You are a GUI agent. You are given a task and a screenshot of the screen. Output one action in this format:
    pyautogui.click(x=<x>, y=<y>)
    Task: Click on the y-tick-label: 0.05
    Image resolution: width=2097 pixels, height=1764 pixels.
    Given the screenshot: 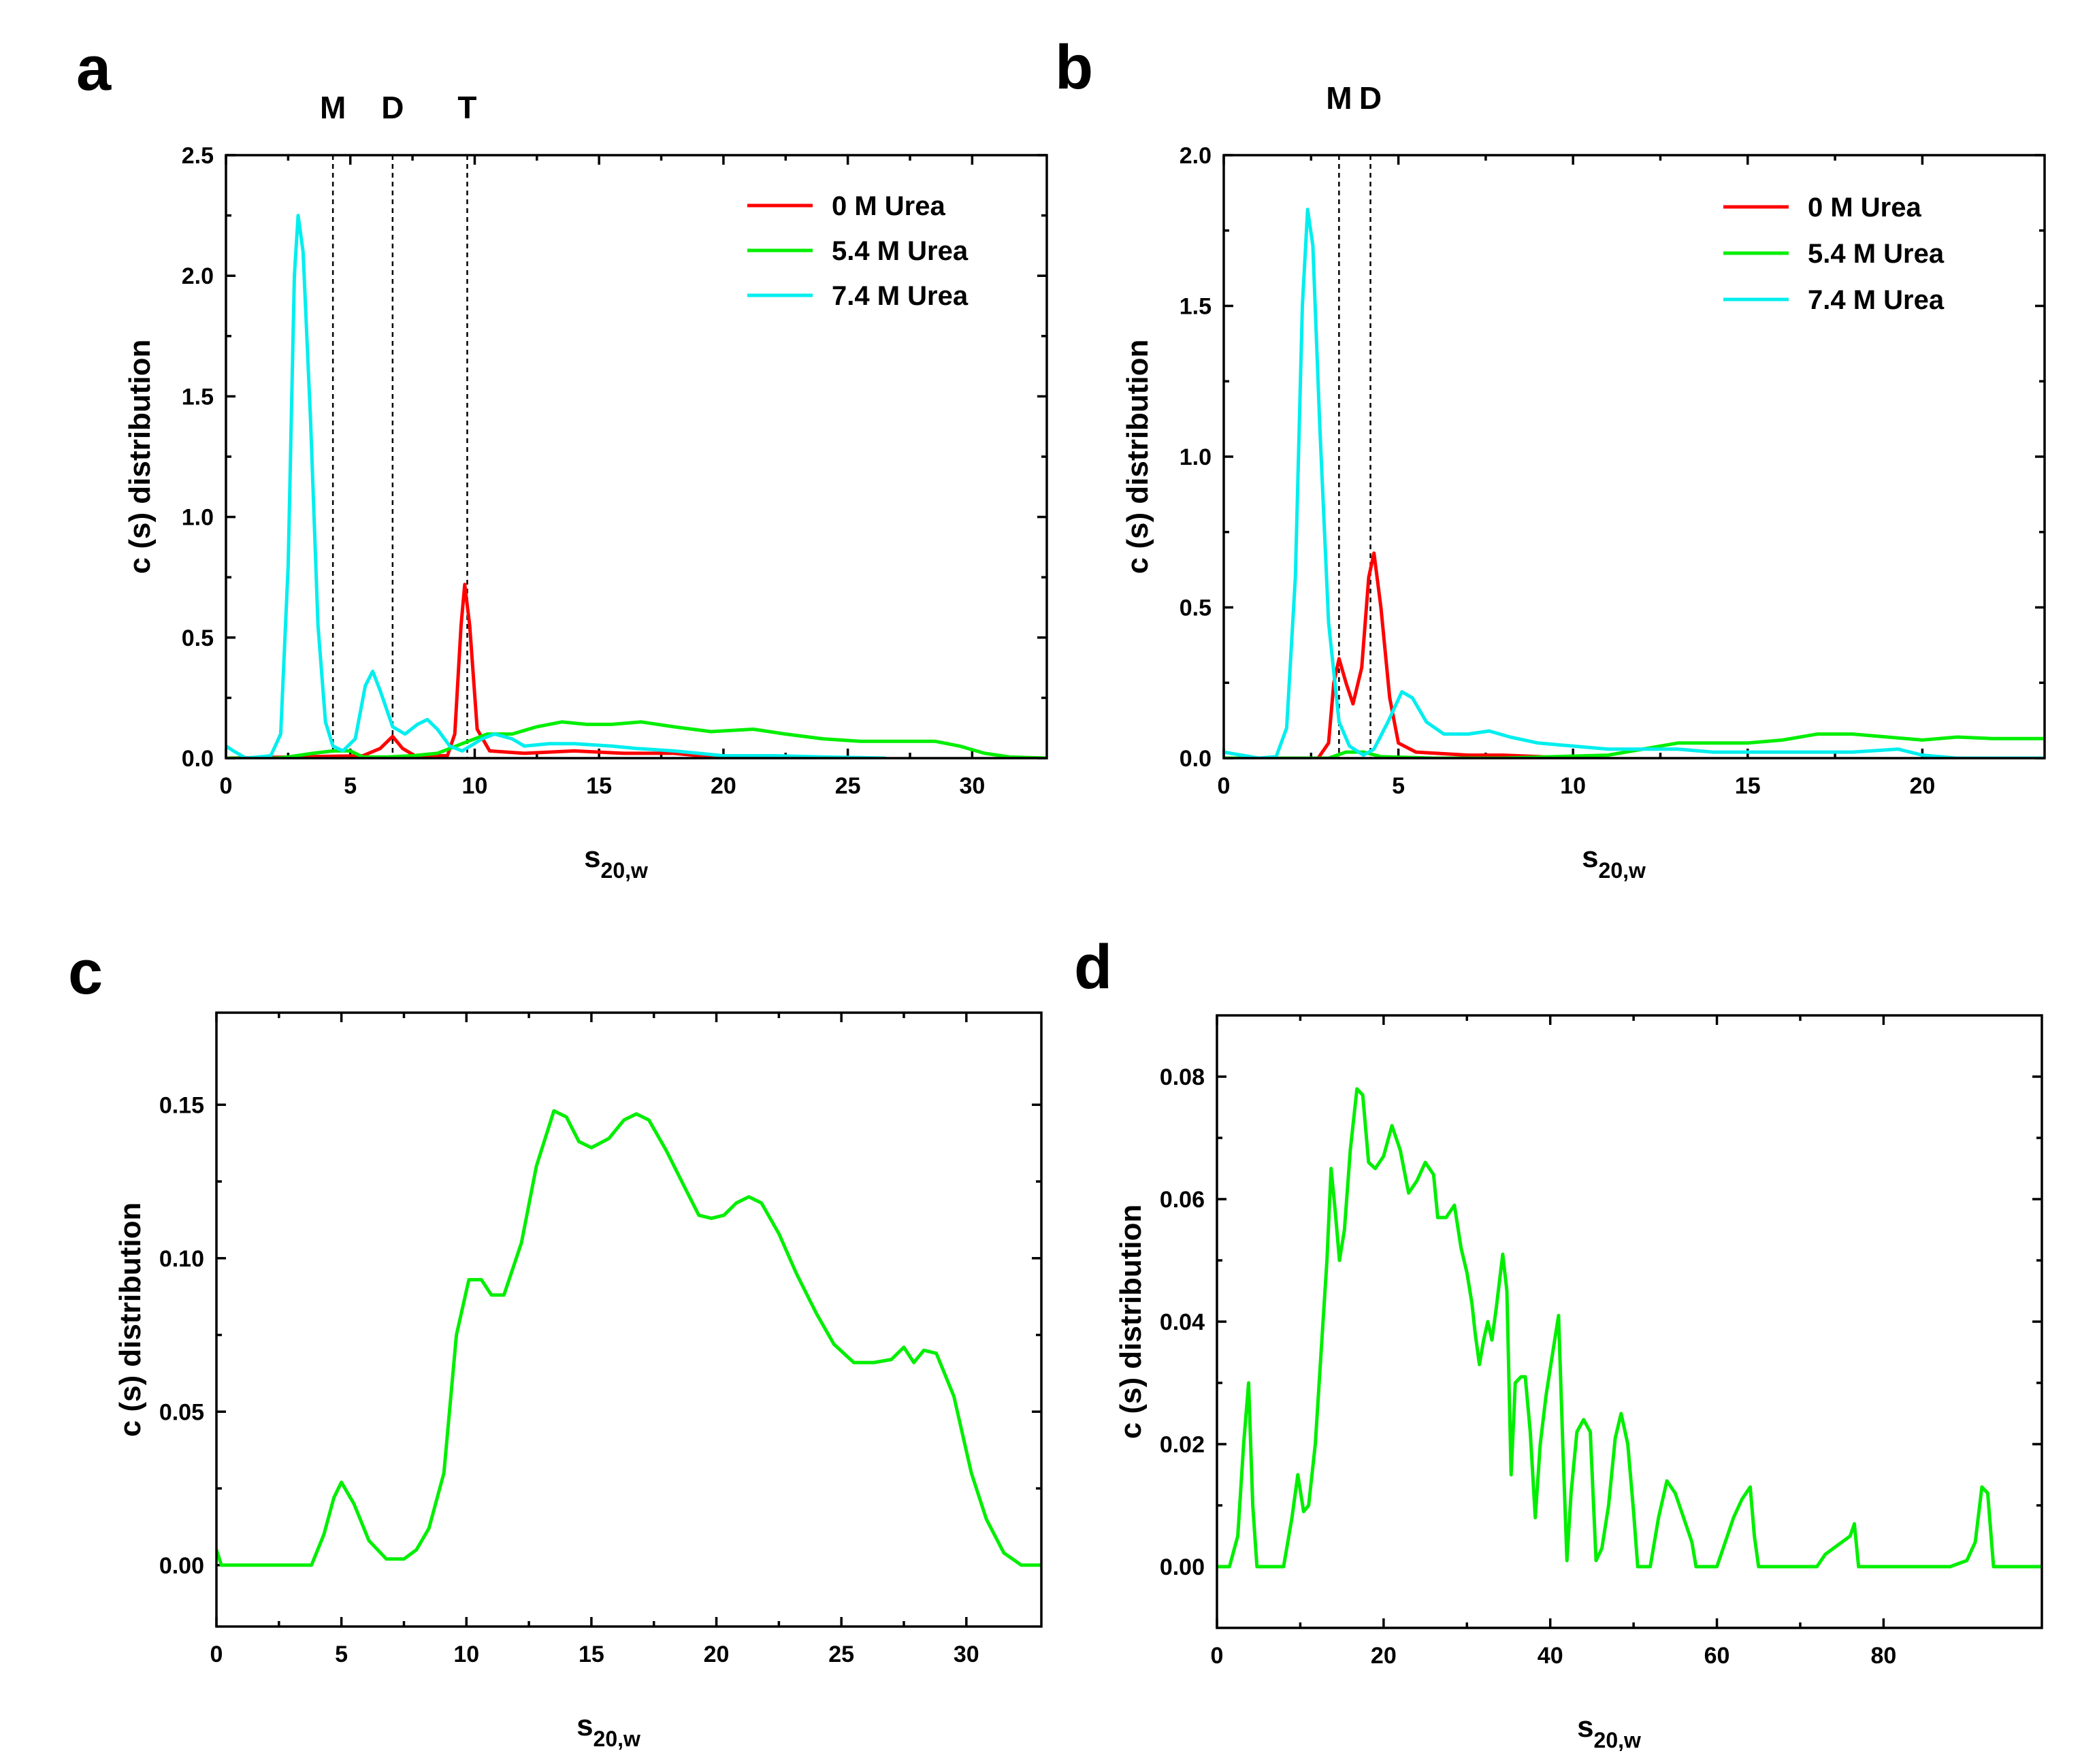 What is the action you would take?
    pyautogui.click(x=181, y=1412)
    